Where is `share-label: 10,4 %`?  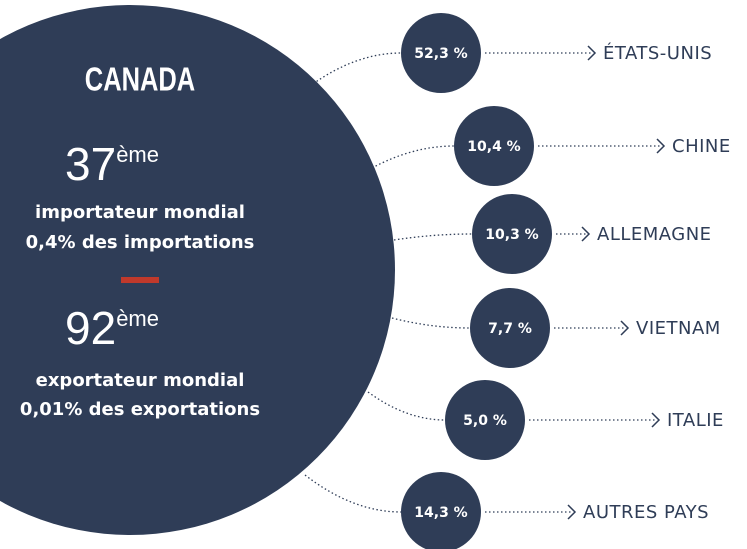
share-label: 10,4 % is located at coordinates (493, 147).